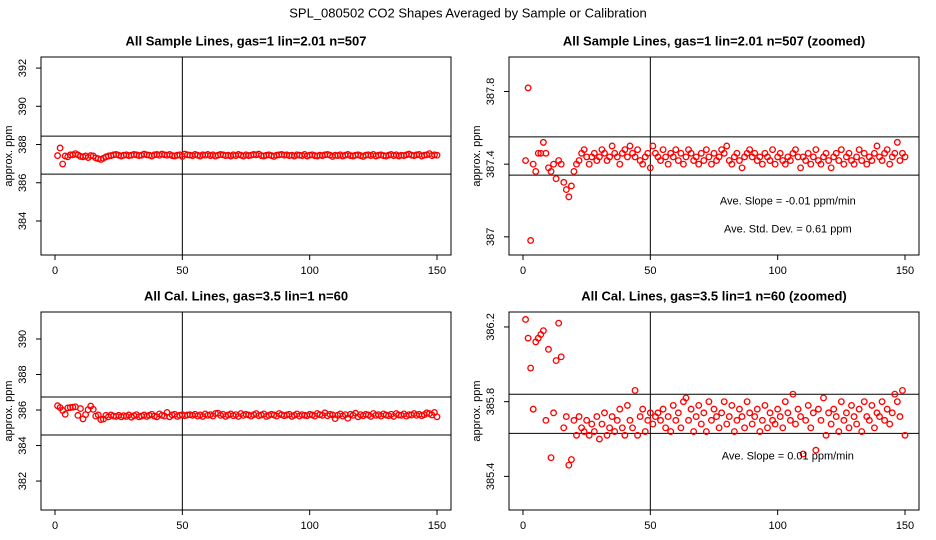 This screenshot has height=540, width=936. I want to click on annotation: Ave. Slope = 0.01 ppm/min, so click(788, 456).